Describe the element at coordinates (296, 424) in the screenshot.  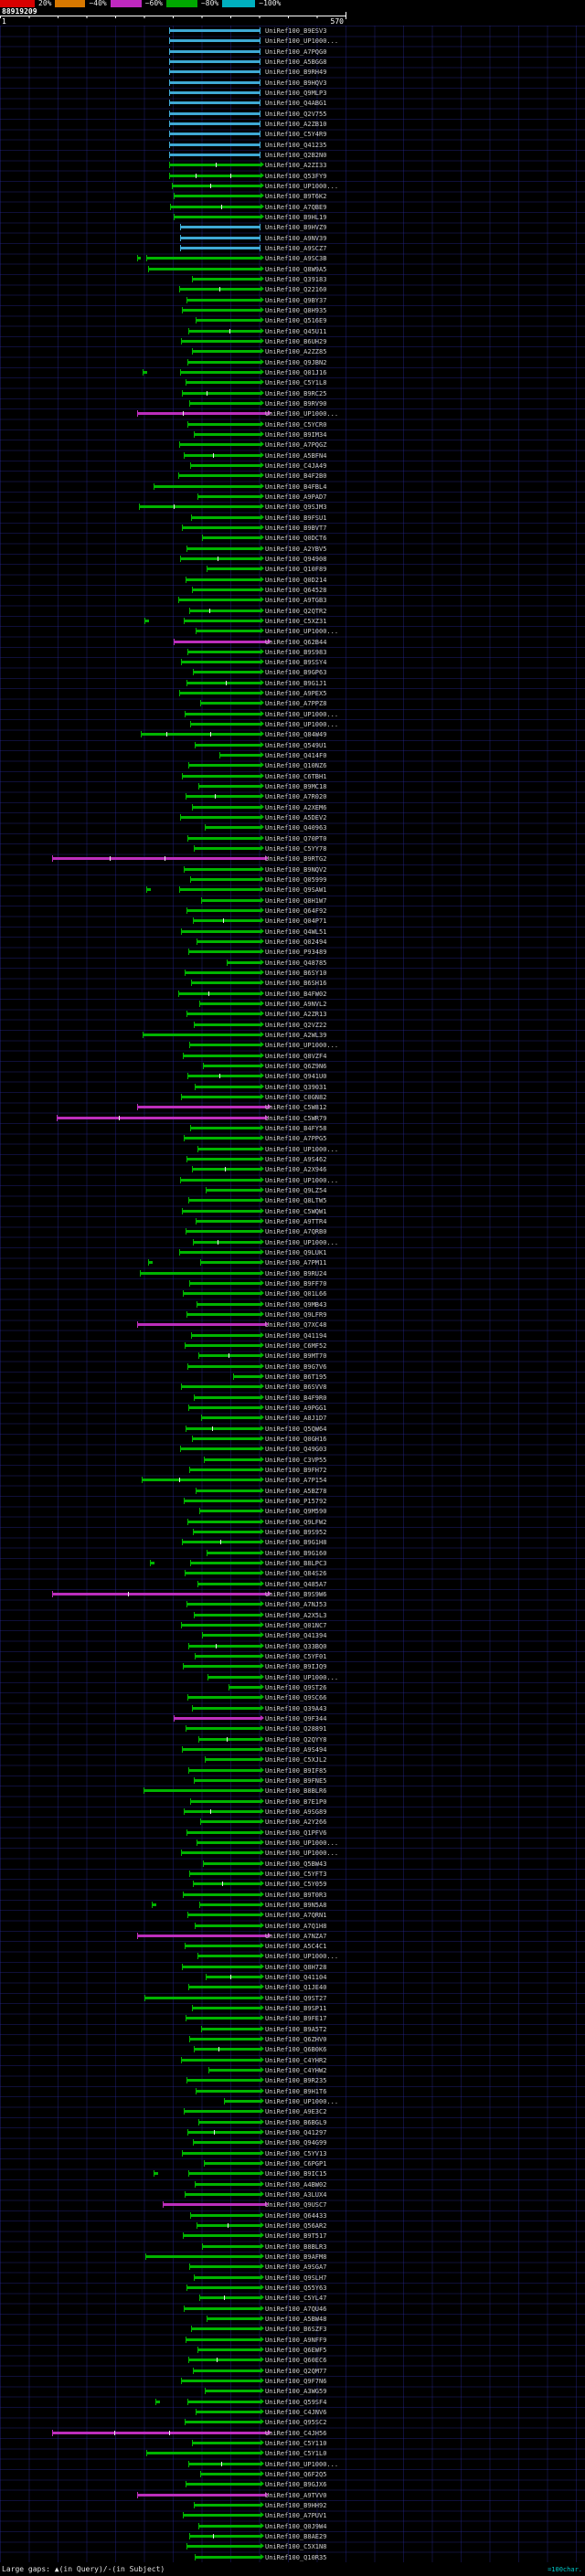
I see `hit-label: UniRef100_C5YCR0` at that location.